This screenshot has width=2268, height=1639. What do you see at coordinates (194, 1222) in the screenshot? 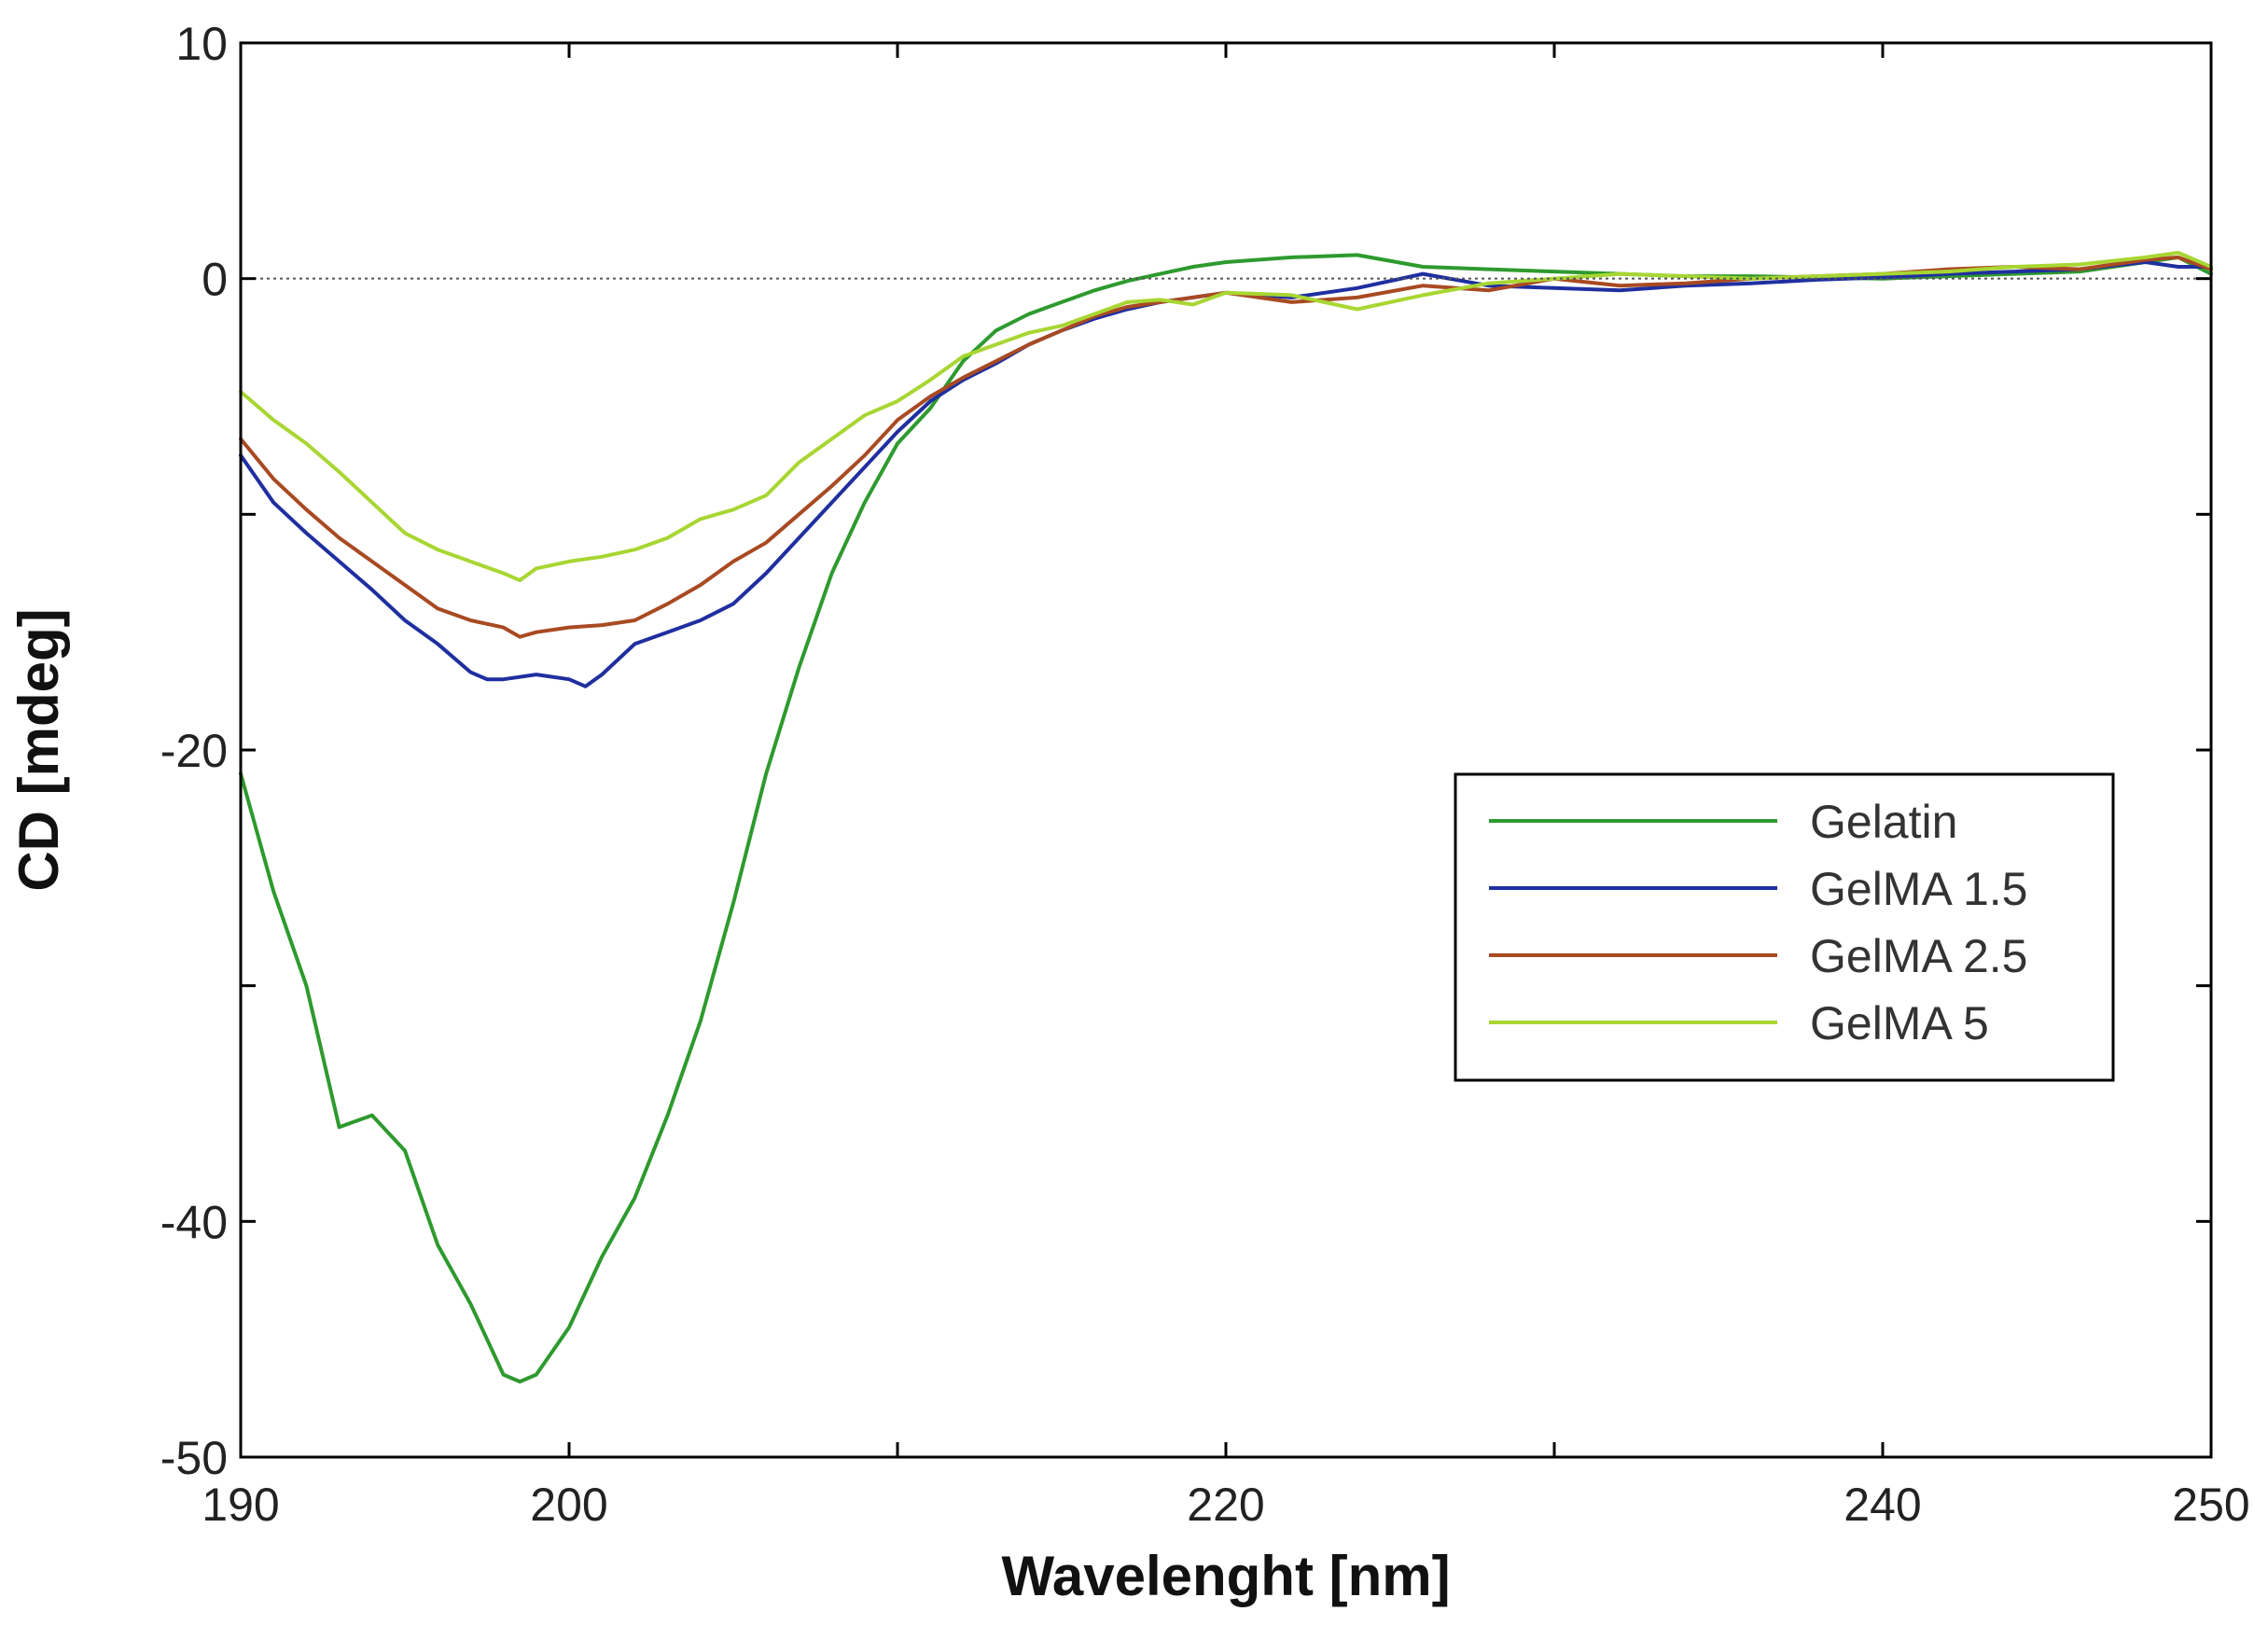
I see `y-tick-label: -40` at bounding box center [194, 1222].